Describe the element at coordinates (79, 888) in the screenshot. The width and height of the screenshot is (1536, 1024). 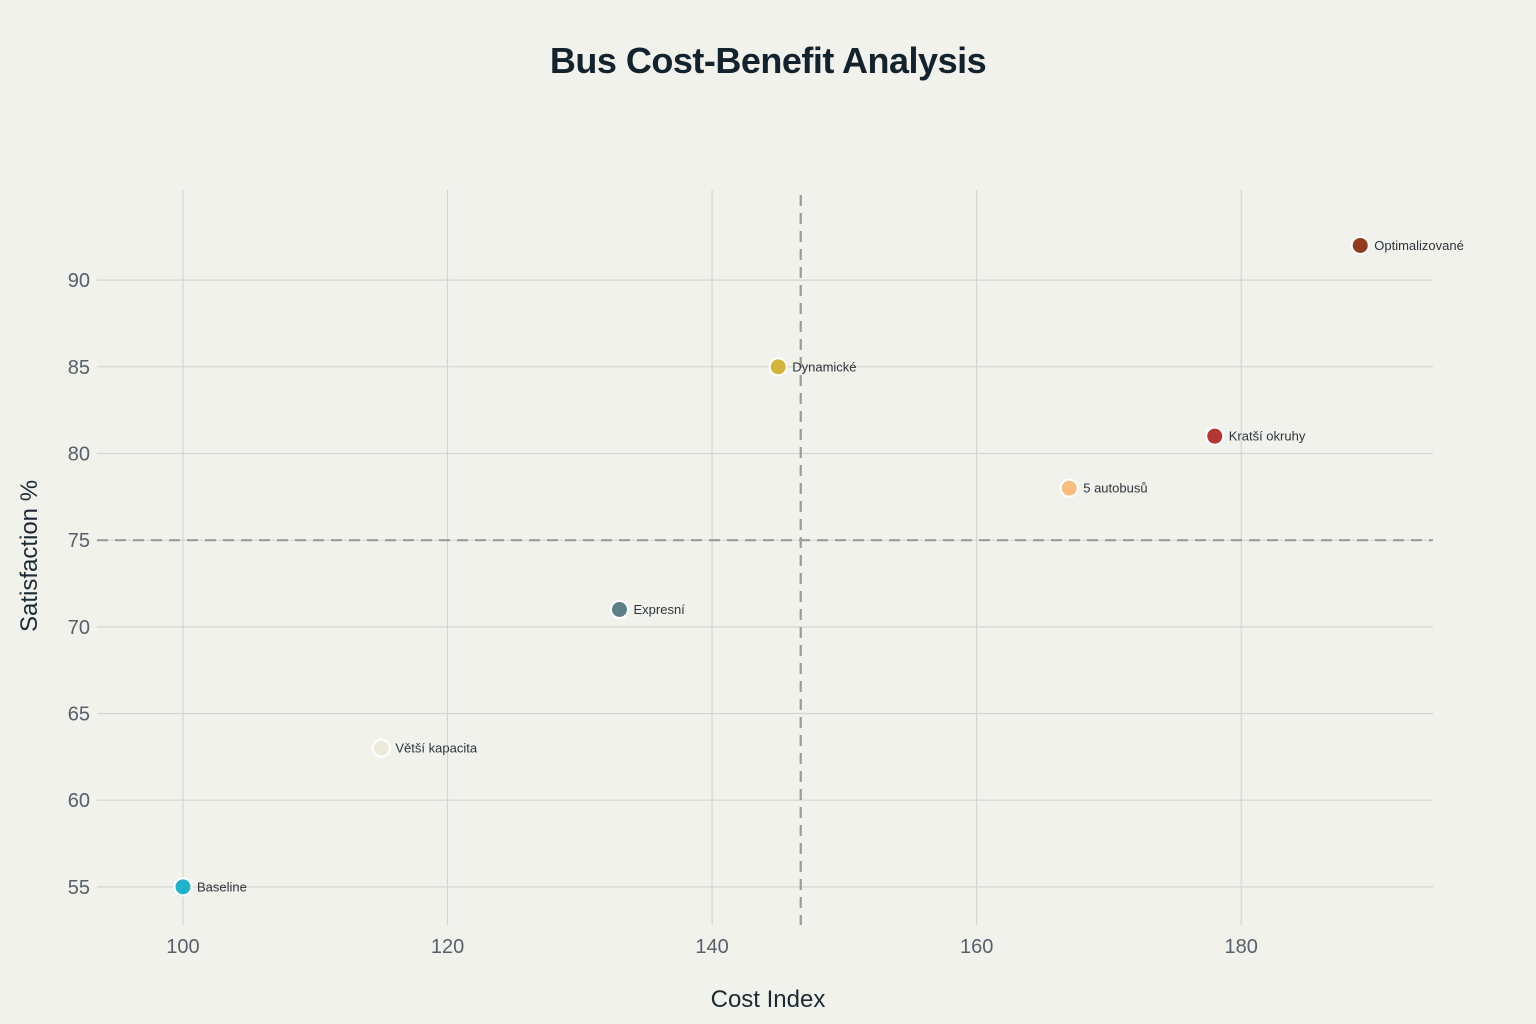
I see `y-tick-label: 55` at that location.